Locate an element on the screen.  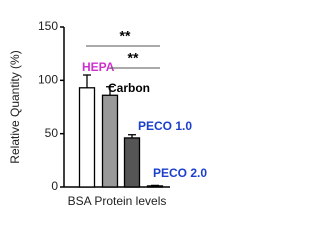
bar-label: PECO 2.0 is located at coordinates (180, 173).